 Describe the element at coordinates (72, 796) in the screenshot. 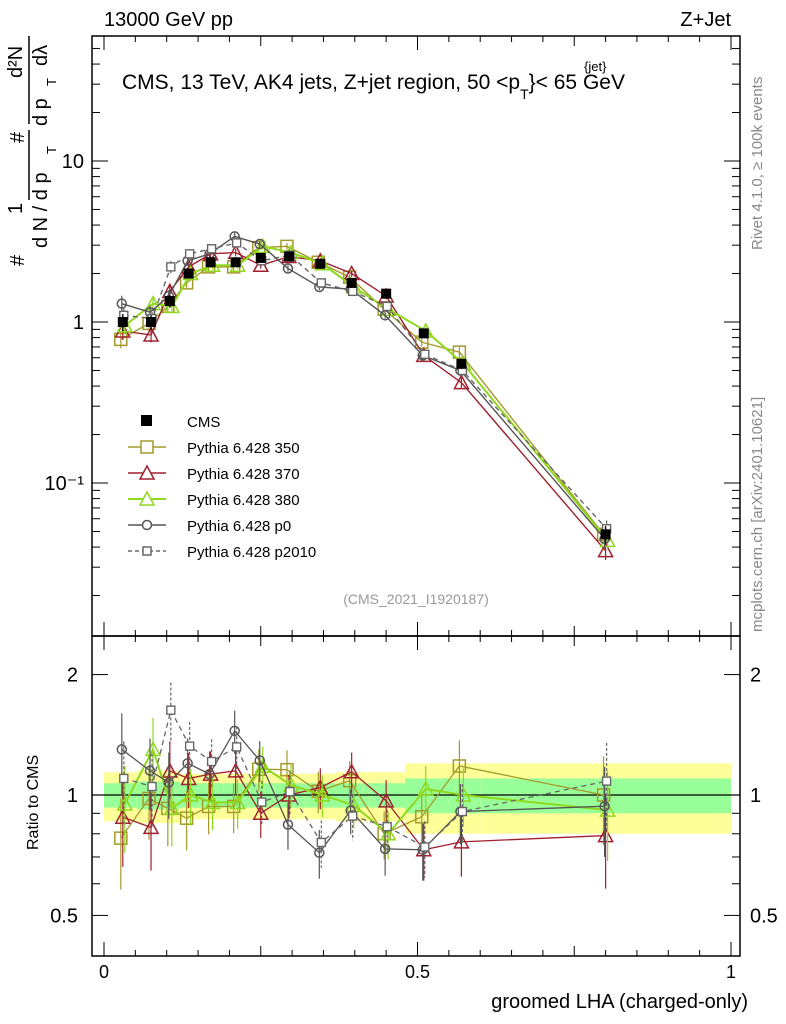

I see `ratio-tick-label-left: 1` at that location.